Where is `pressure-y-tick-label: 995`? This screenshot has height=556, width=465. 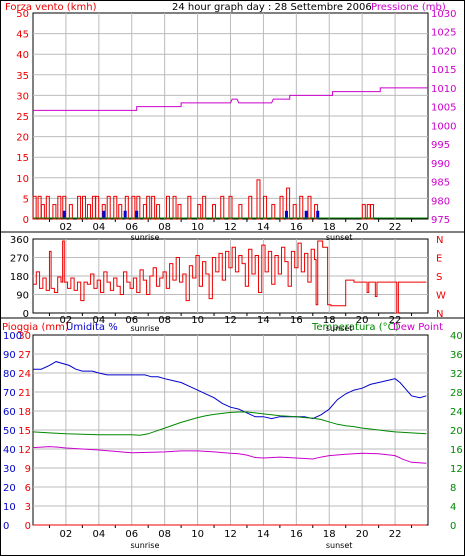 pressure-y-tick-label: 995 is located at coordinates (440, 145).